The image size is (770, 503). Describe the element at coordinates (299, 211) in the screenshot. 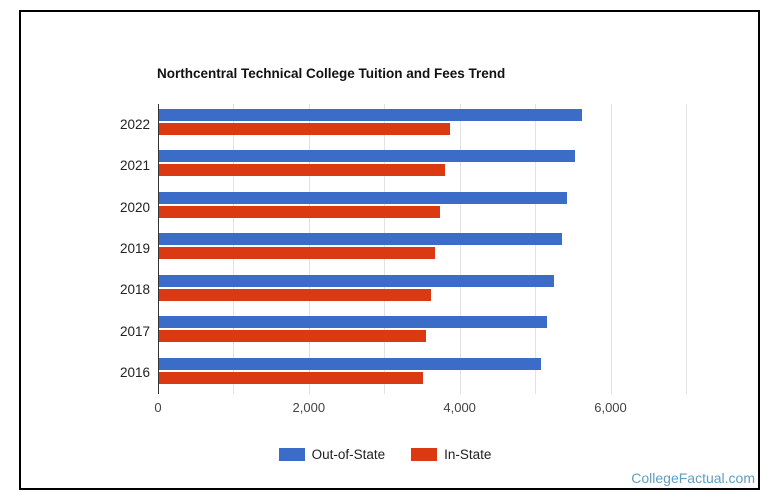

I see `bar-in-state-2020` at that location.